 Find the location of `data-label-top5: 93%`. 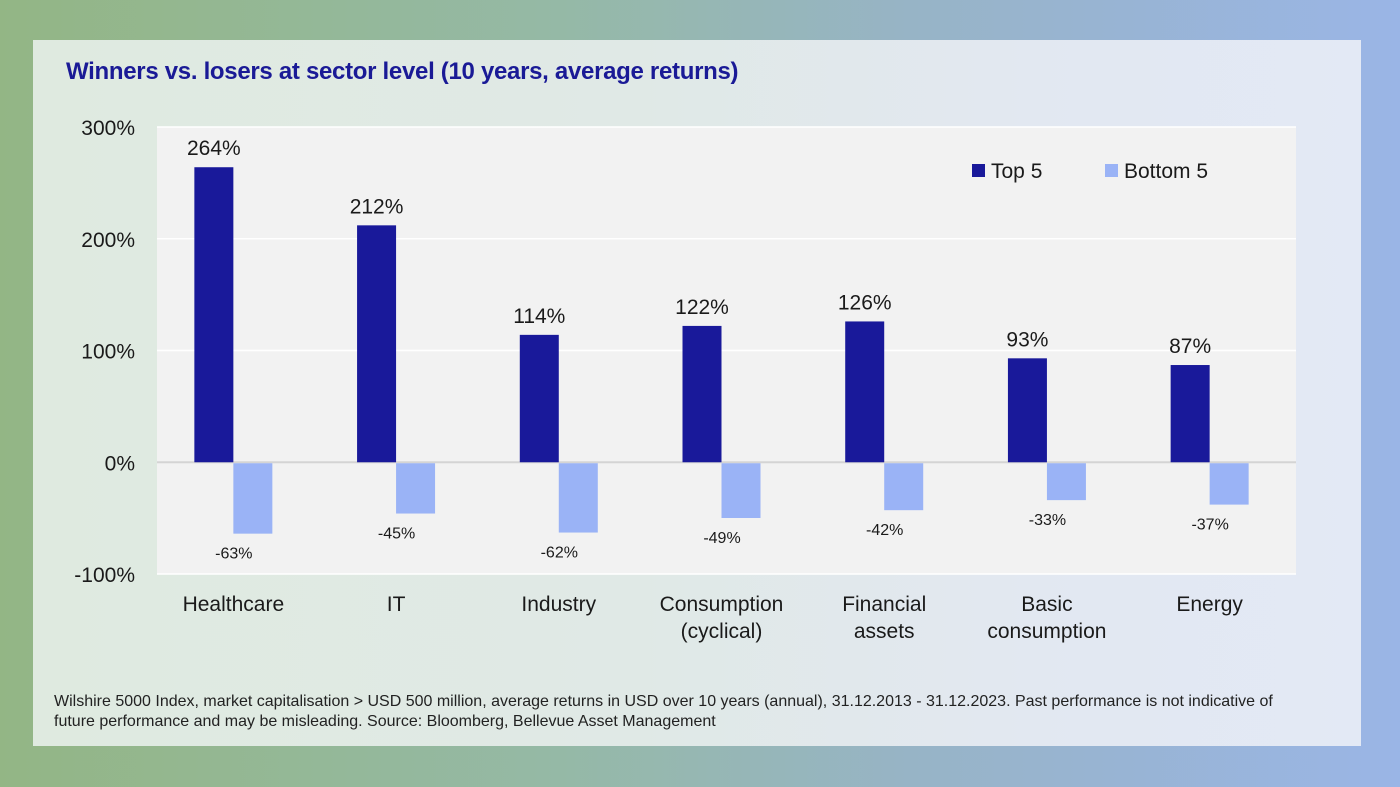

data-label-top5: 93% is located at coordinates (1027, 339).